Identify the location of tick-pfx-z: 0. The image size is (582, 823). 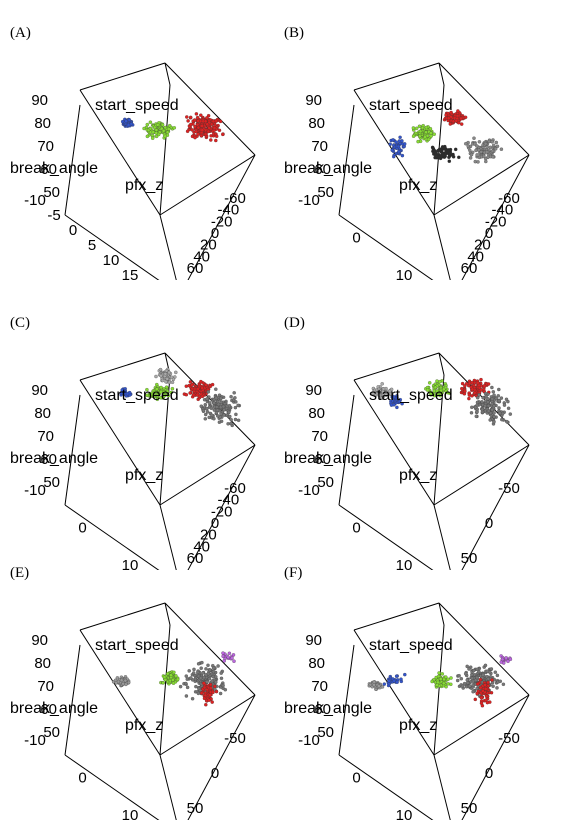
(215, 523).